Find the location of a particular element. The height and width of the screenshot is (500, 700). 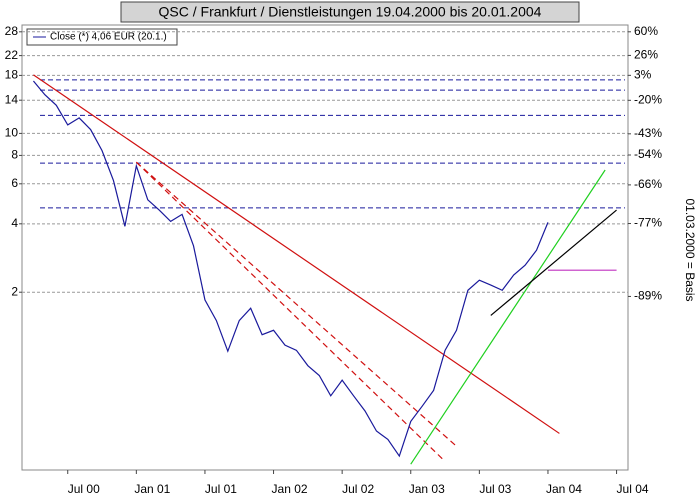

y-tick-label: 14 is located at coordinates (12, 99).